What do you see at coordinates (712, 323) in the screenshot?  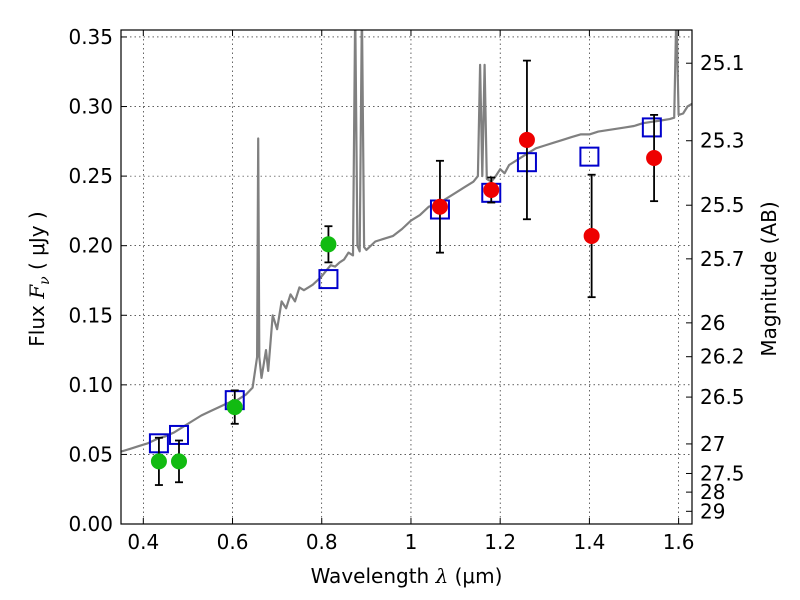 I see `y2-tick-label: 26` at bounding box center [712, 323].